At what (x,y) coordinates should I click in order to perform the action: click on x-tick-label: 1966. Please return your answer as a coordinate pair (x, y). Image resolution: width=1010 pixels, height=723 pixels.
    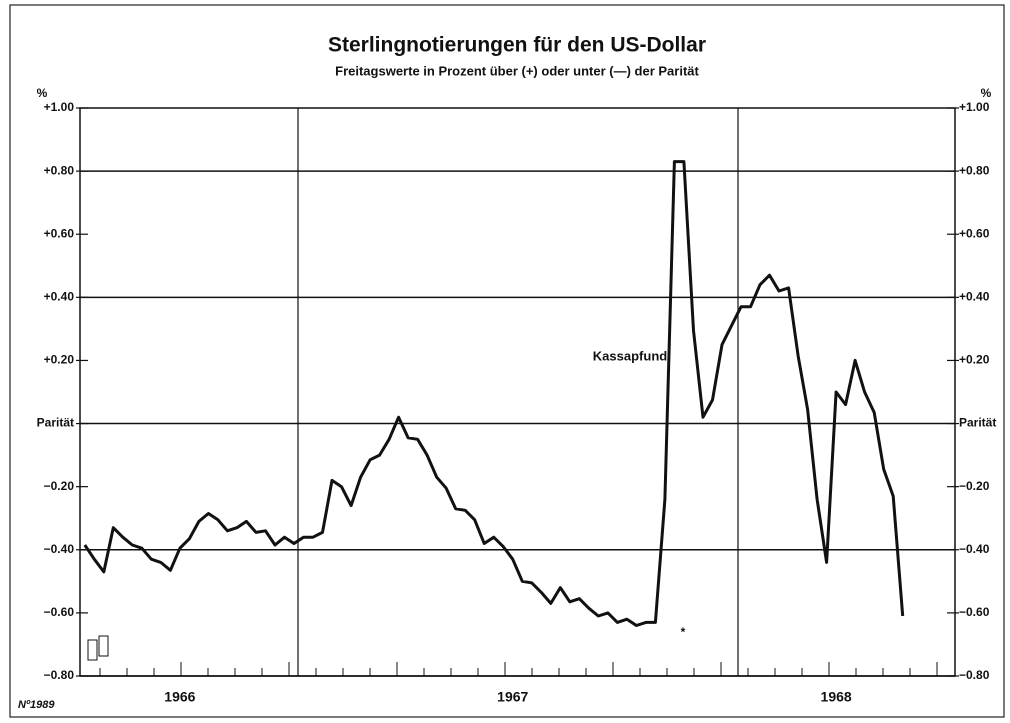
    Looking at the image, I should click on (179, 697).